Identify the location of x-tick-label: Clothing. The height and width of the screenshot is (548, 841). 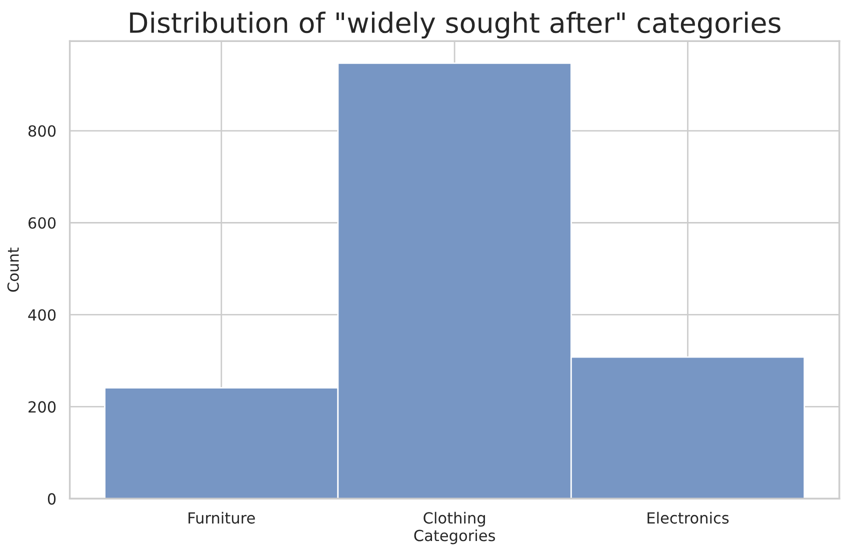
(454, 519).